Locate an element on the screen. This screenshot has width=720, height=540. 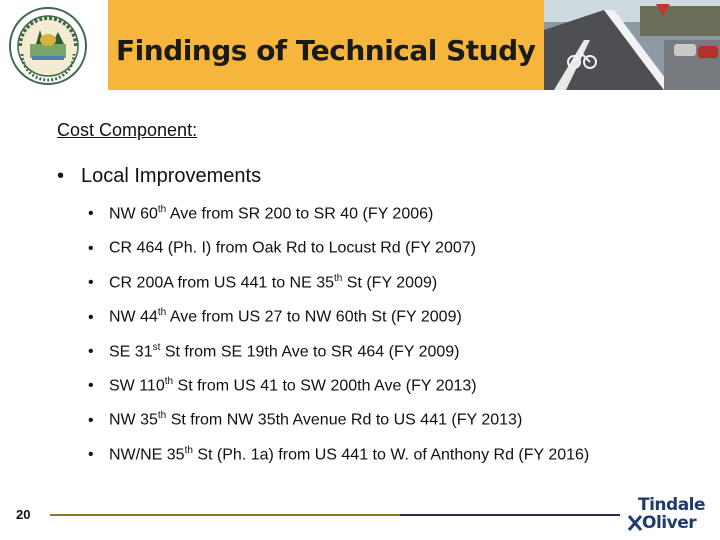
title-band is located at coordinates (326, 45).